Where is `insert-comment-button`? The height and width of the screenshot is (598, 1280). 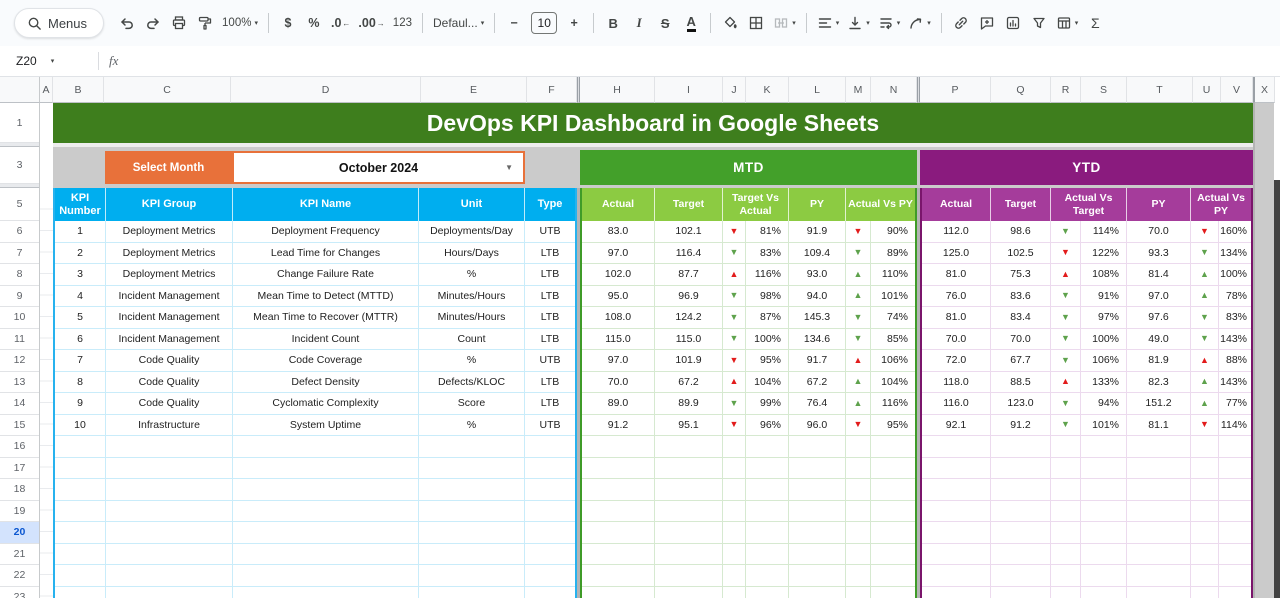 insert-comment-button is located at coordinates (987, 23).